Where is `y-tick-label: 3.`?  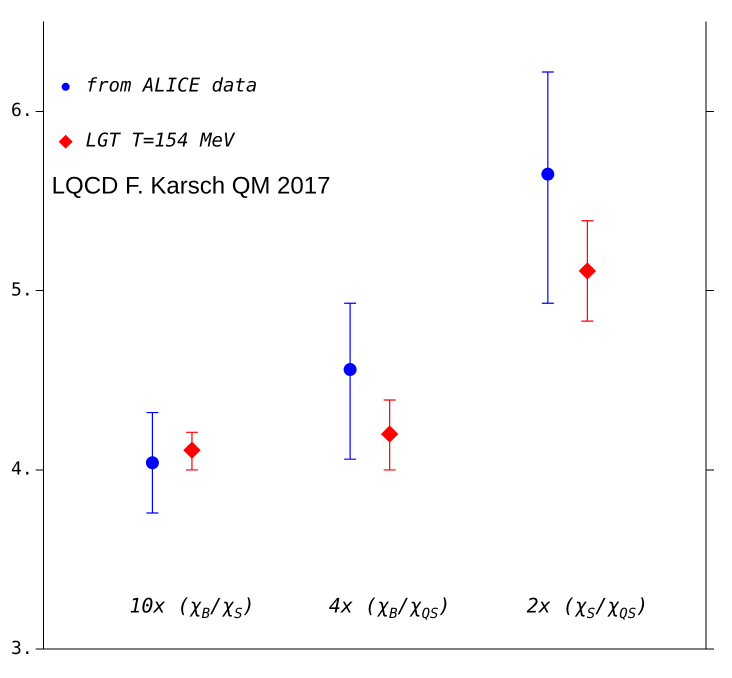 y-tick-label: 3. is located at coordinates (21, 648).